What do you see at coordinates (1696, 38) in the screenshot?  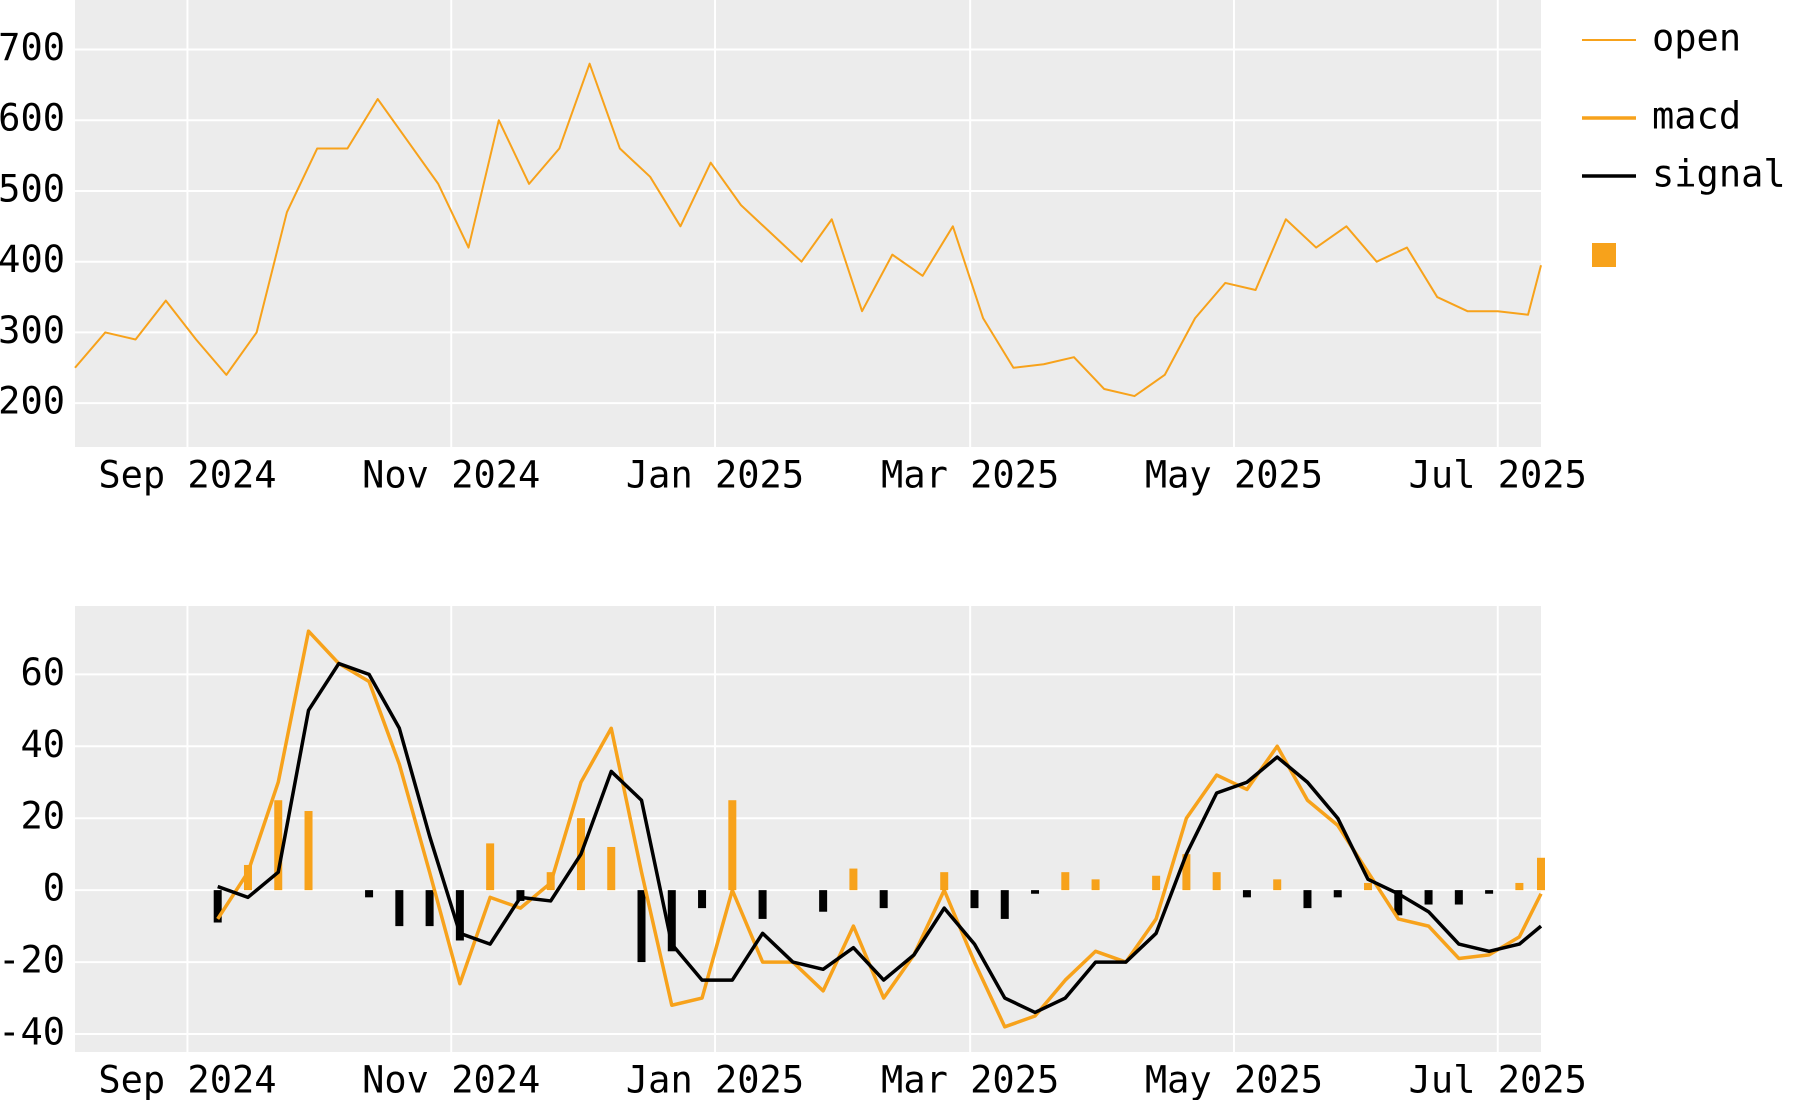 I see `legend-label: open` at bounding box center [1696, 38].